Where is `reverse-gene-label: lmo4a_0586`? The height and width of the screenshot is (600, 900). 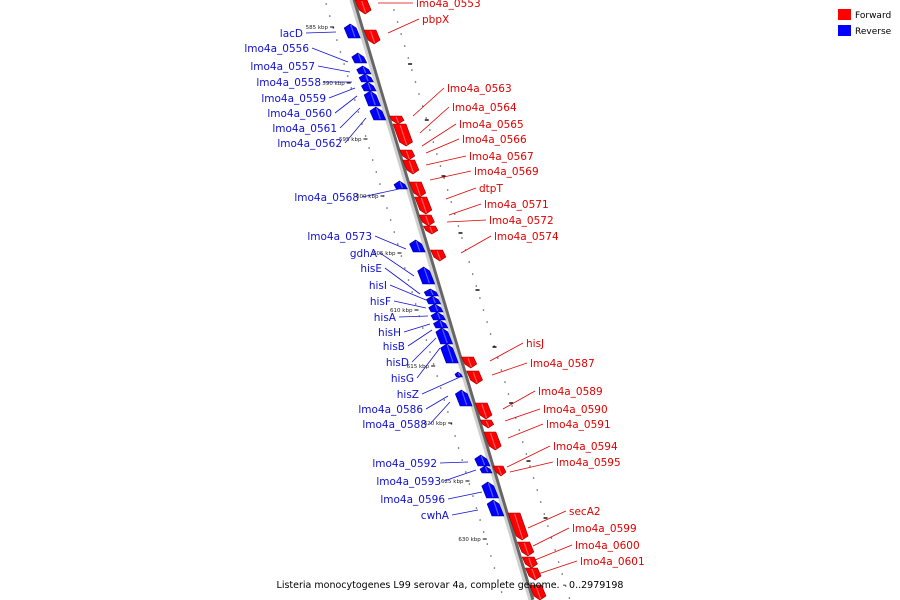 reverse-gene-label: lmo4a_0586 is located at coordinates (390, 410).